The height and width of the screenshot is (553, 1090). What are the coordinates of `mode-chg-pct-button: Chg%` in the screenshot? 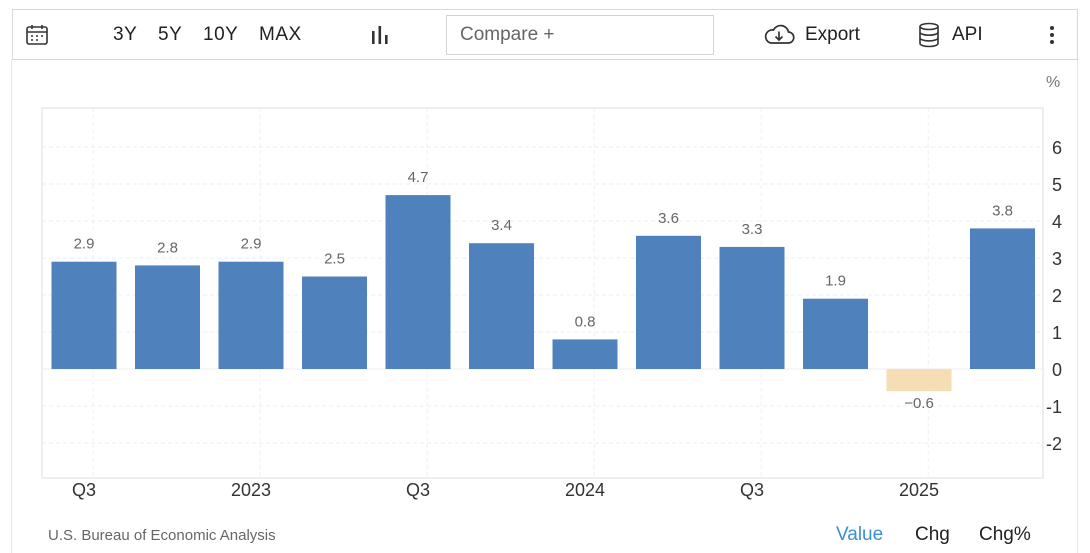 It's located at (1005, 534).